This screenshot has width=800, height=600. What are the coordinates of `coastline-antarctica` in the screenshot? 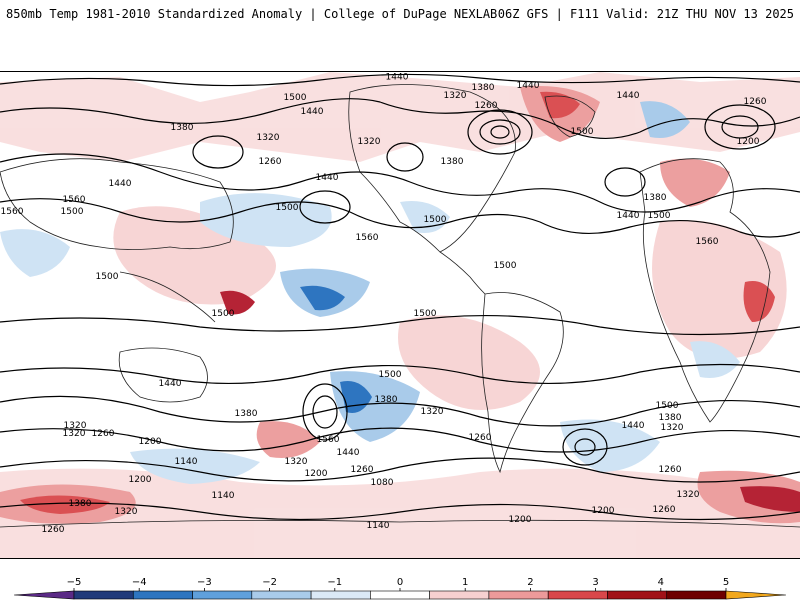 It's located at (400, 523).